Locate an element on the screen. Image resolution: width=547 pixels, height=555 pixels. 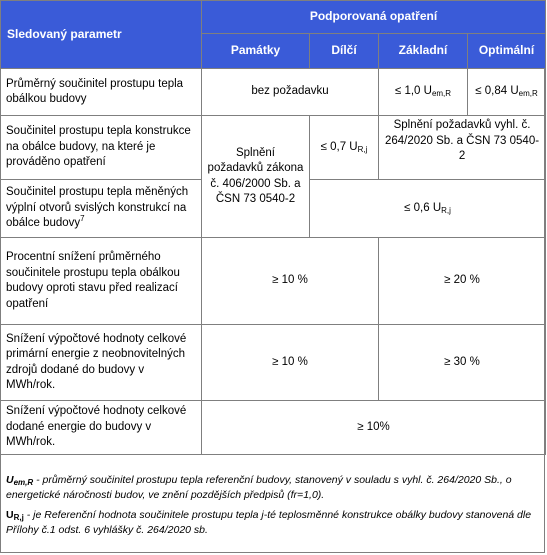
header-group: Podporovaná opatření is located at coordinates (373, 17).